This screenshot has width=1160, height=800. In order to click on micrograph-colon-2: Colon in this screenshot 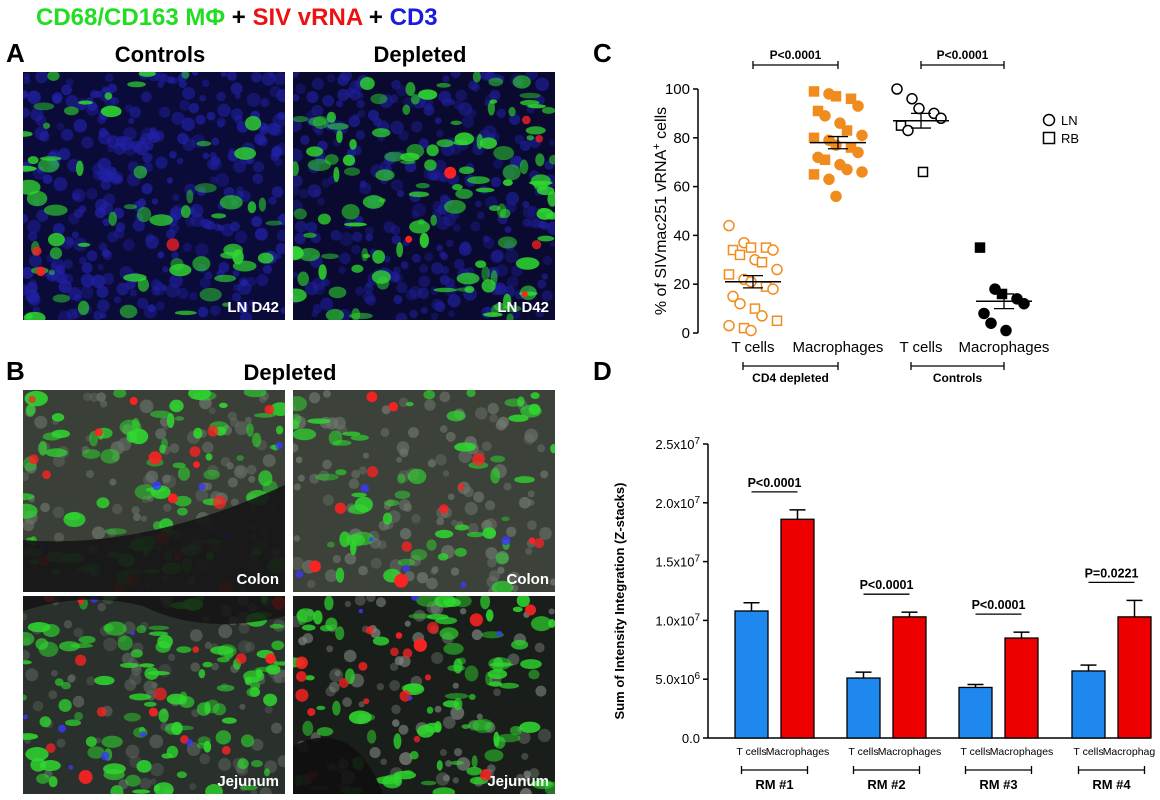, I will do `click(424, 491)`.